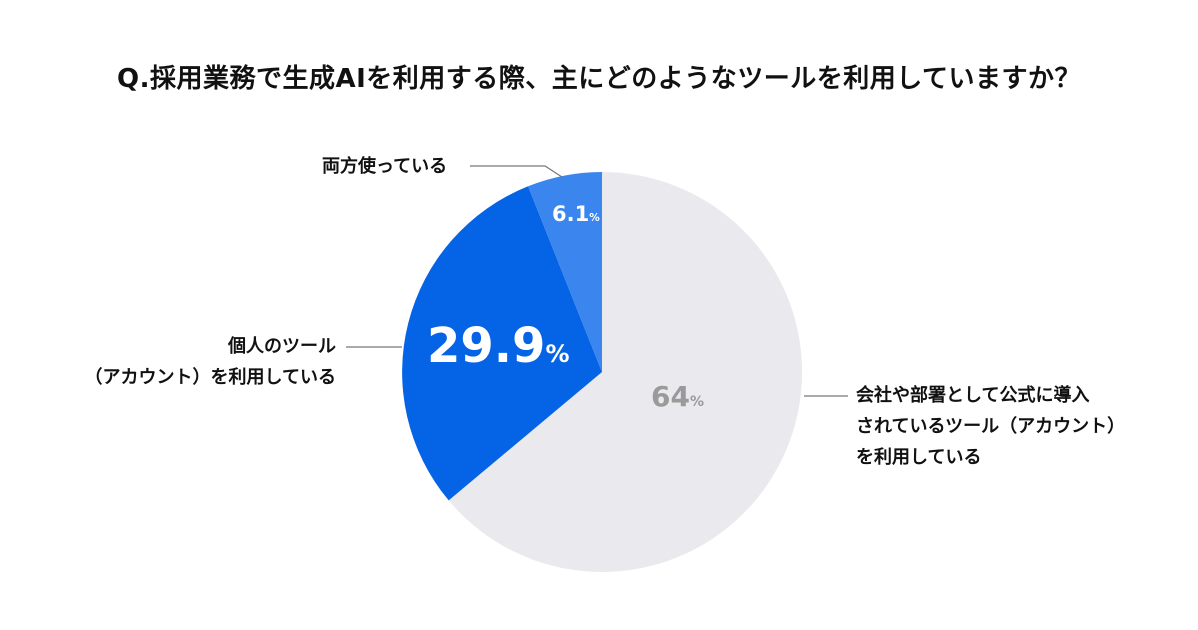 Image resolution: width=1198 pixels, height=630 pixels. I want to click on value-personal: 29.9%, so click(498, 346).